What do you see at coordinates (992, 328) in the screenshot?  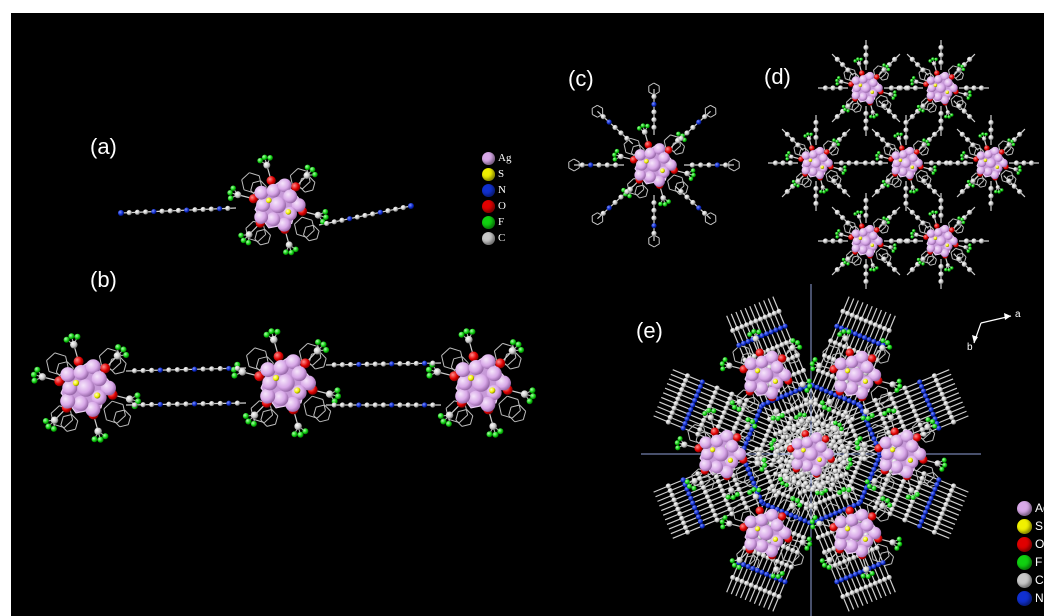 I see `unit-cell-axes` at bounding box center [992, 328].